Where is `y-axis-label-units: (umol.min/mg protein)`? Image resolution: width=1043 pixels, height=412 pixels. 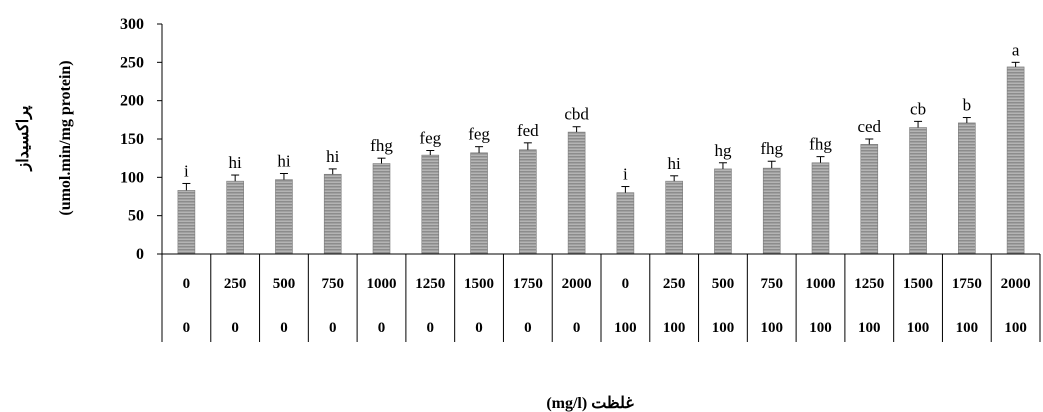 y-axis-label-units: (umol.min/mg protein) is located at coordinates (65, 137).